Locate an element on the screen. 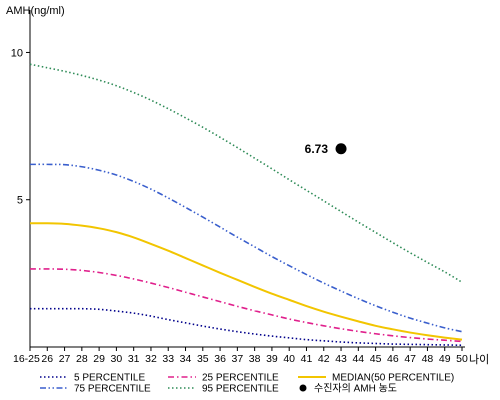 This screenshot has width=500, height=400. legend-label: 75 PERCENTILE is located at coordinates (112, 389).